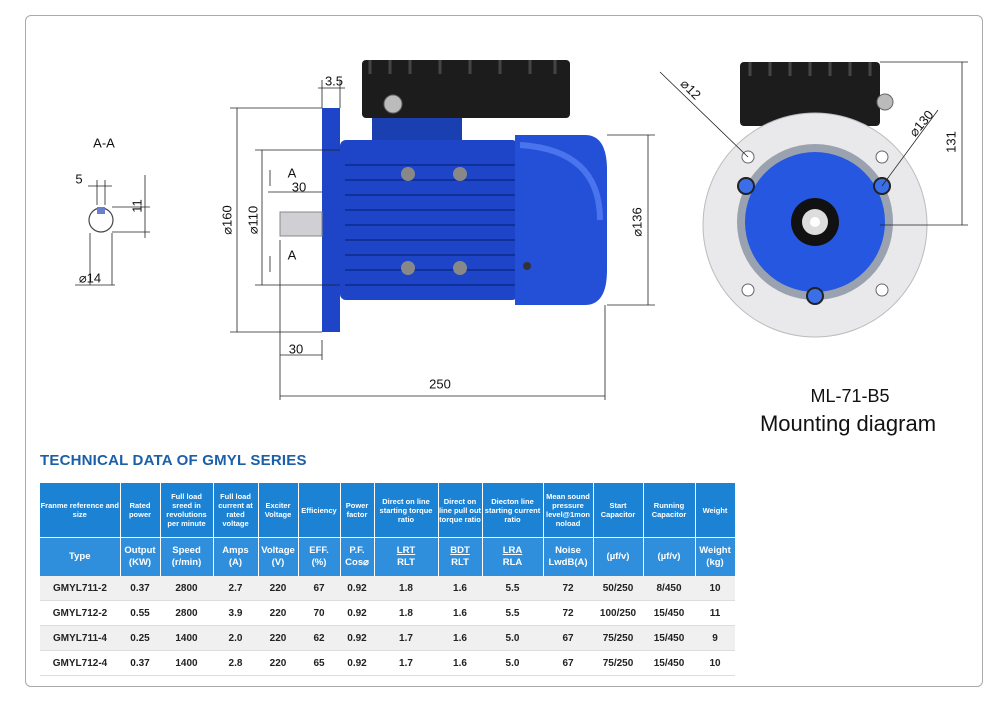  Describe the element at coordinates (513, 510) in the screenshot. I see `header-cell: Diecton line starting current ratio` at that location.